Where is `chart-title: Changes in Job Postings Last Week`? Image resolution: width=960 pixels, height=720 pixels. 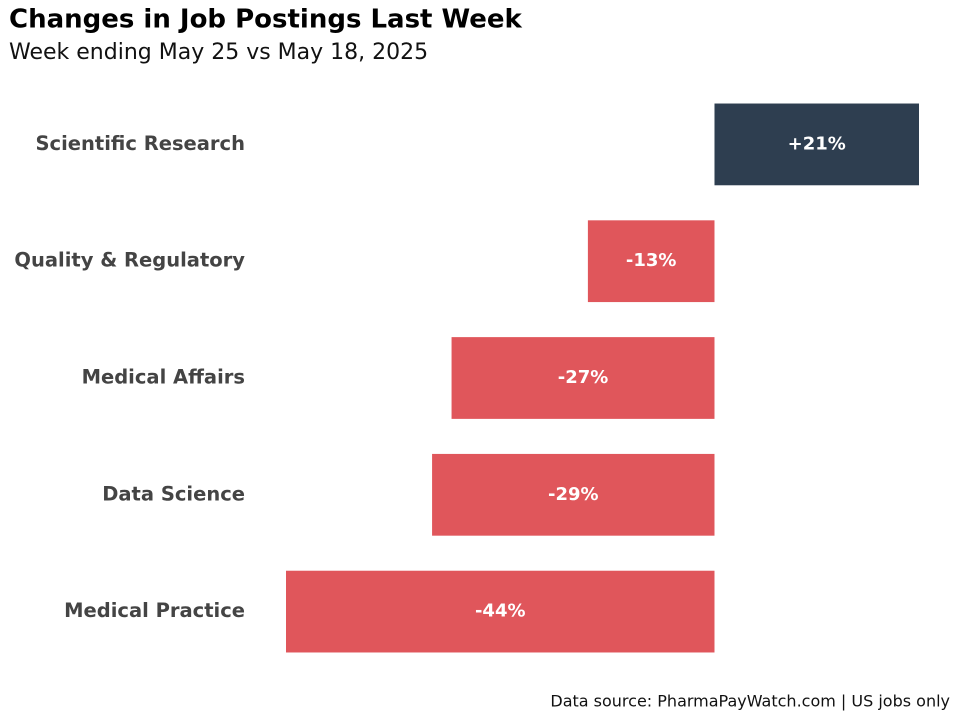 chart-title: Changes in Job Postings Last Week is located at coordinates (266, 20).